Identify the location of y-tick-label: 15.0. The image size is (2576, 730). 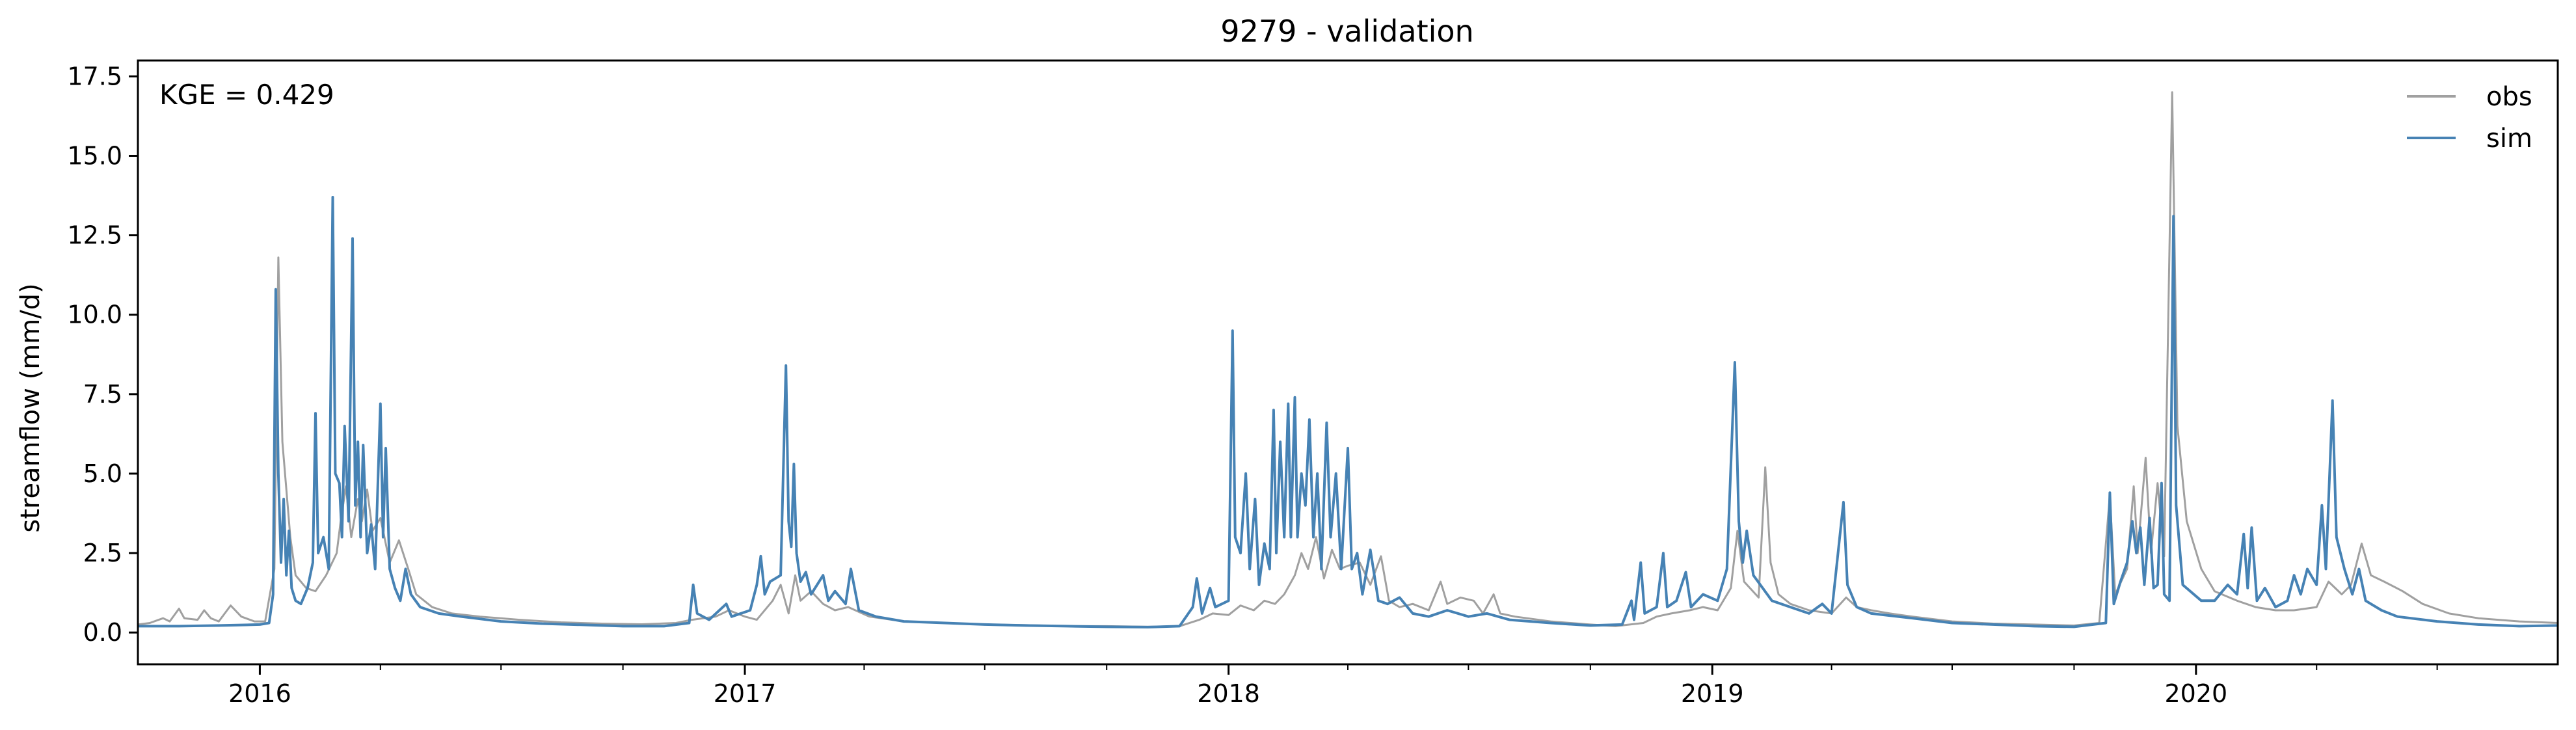
(94, 156).